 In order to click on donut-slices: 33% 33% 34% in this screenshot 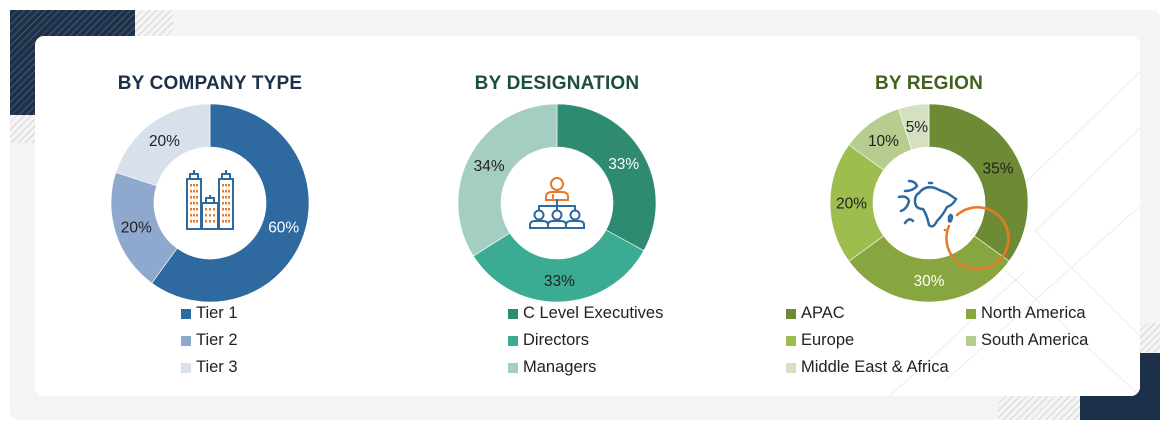, I will do `click(557, 203)`.